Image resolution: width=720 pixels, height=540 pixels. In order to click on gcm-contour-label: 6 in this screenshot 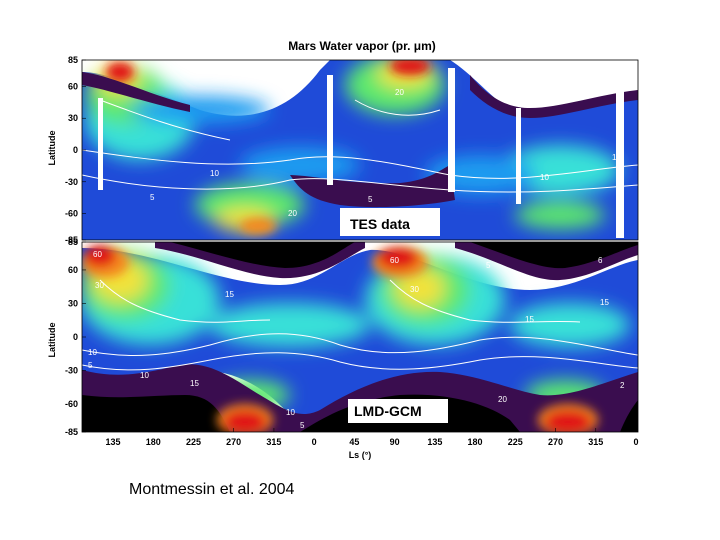, I will do `click(600, 260)`.